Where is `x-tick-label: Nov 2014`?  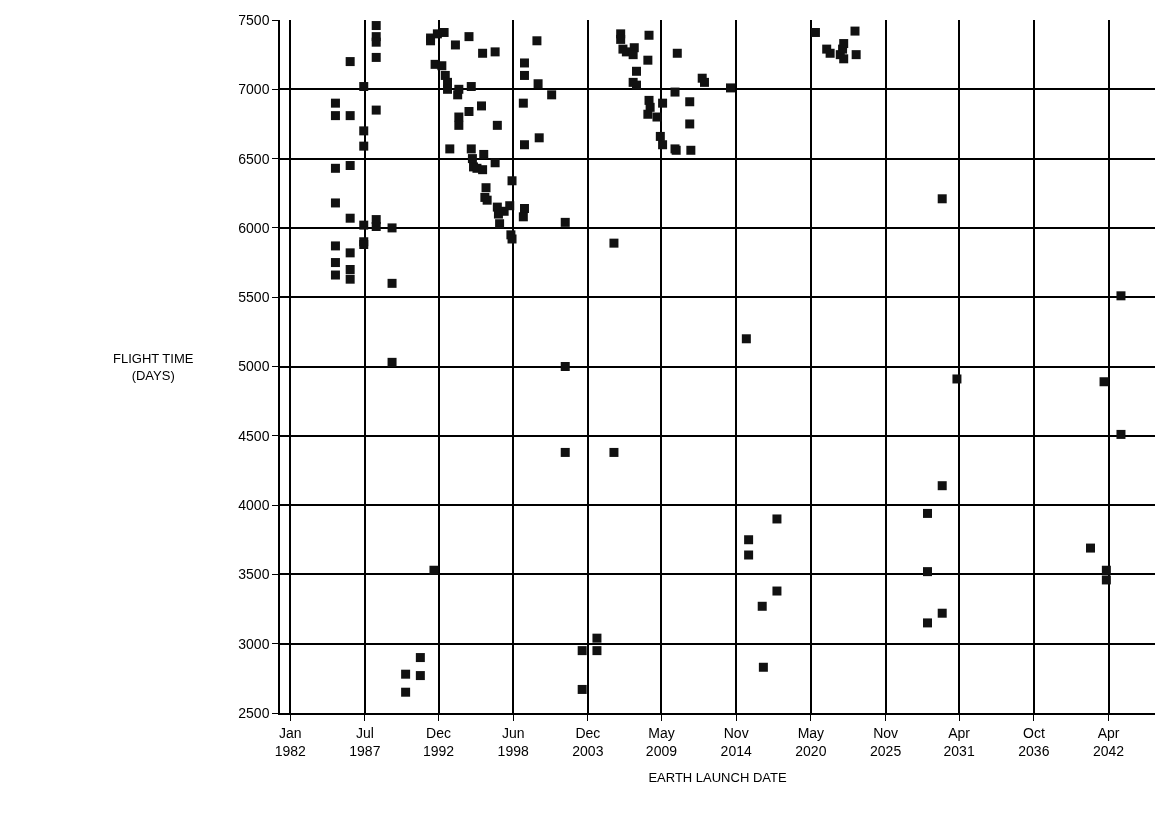 x-tick-label: Nov 2014 is located at coordinates (736, 741).